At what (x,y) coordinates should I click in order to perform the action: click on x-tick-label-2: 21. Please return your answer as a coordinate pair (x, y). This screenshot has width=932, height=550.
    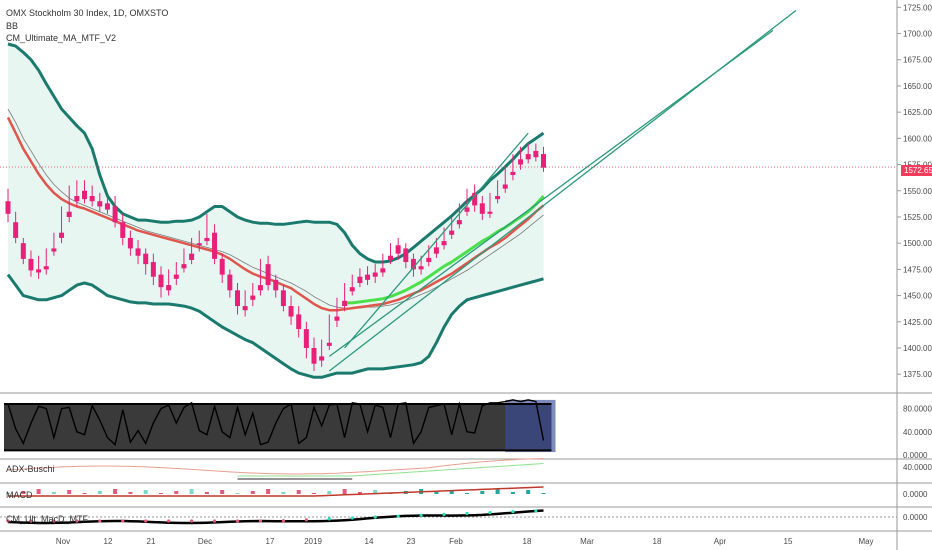
    Looking at the image, I should click on (151, 541).